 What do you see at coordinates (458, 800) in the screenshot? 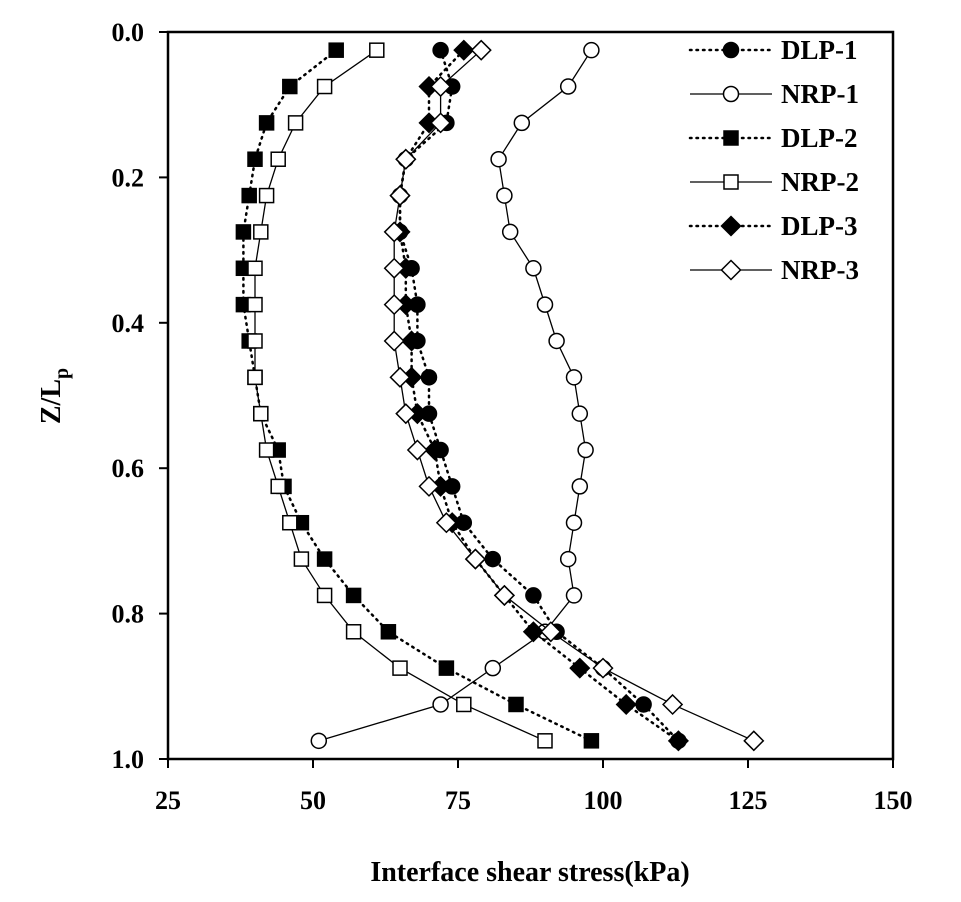
I see `x-tick-label: 75` at bounding box center [458, 800].